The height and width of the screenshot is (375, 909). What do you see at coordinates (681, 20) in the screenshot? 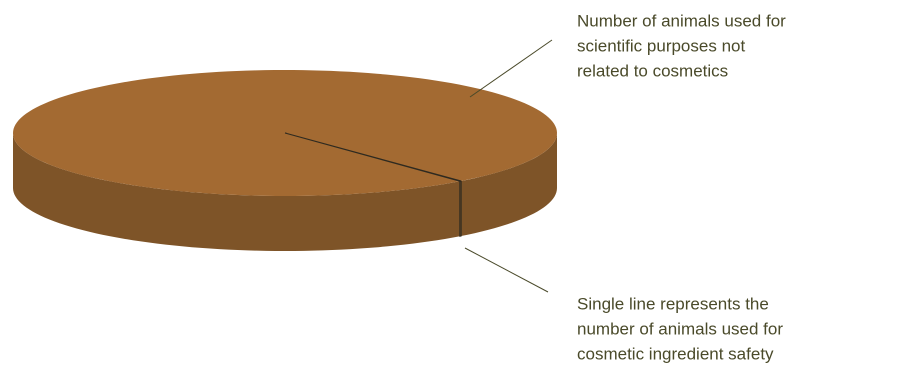
I see `slice-label: Number of animals used for` at bounding box center [681, 20].